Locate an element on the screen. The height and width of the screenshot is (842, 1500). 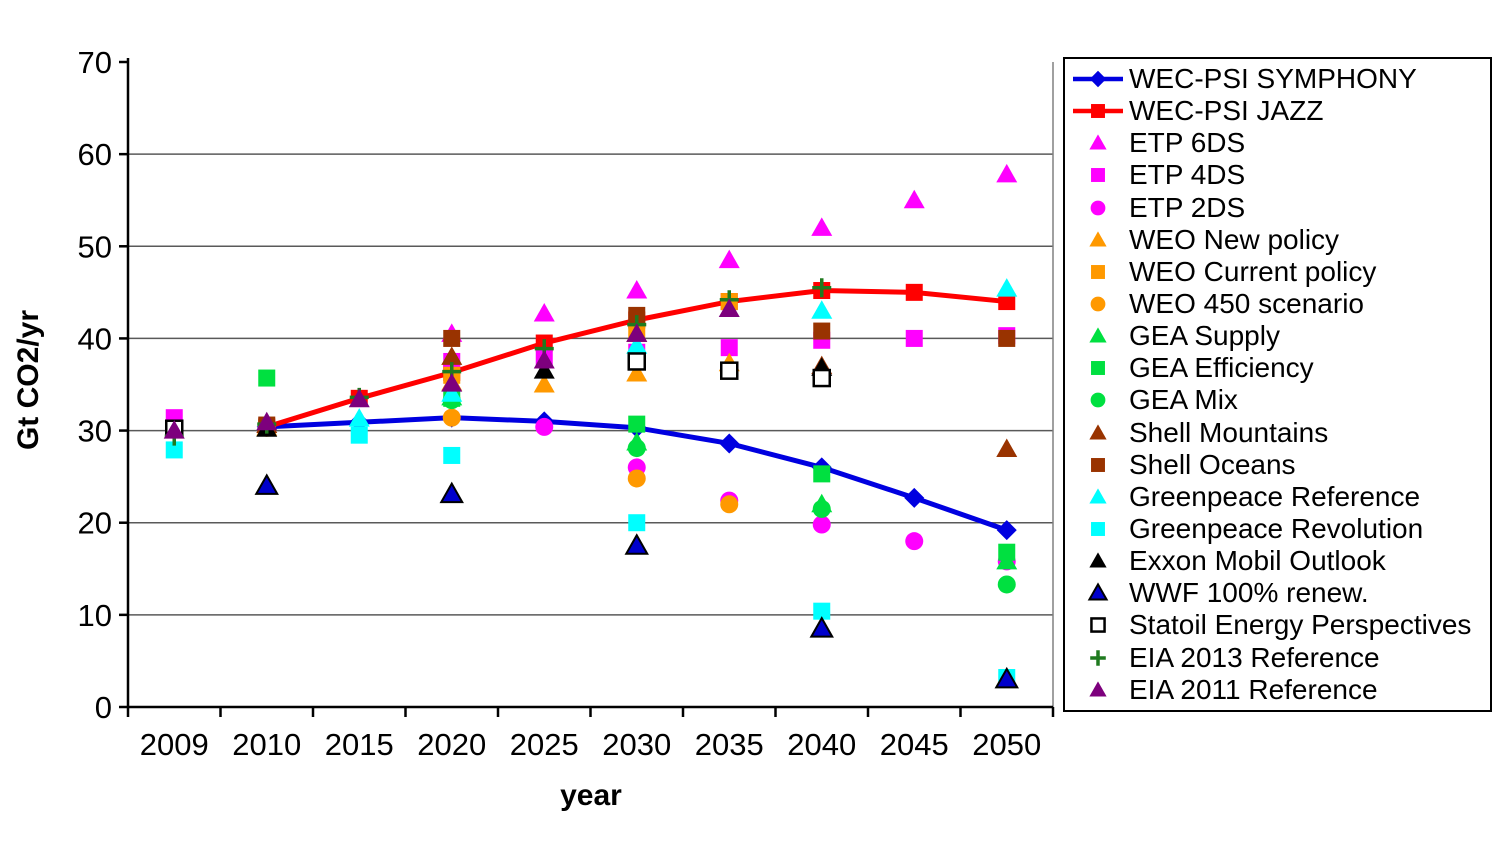
y-tick-label: 60 is located at coordinates (95, 154).